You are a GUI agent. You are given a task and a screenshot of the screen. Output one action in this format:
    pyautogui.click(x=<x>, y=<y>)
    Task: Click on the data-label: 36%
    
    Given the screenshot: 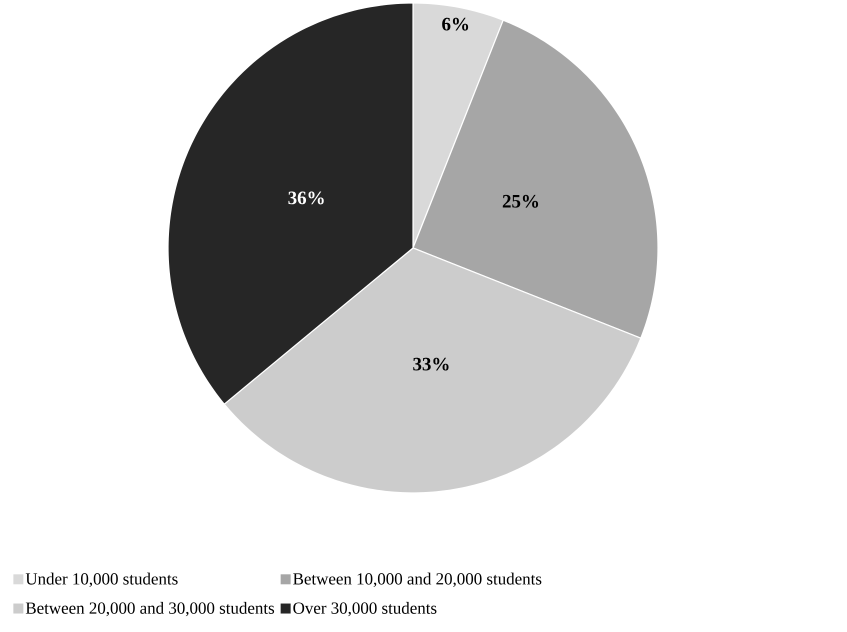 What is the action you would take?
    pyautogui.click(x=306, y=198)
    